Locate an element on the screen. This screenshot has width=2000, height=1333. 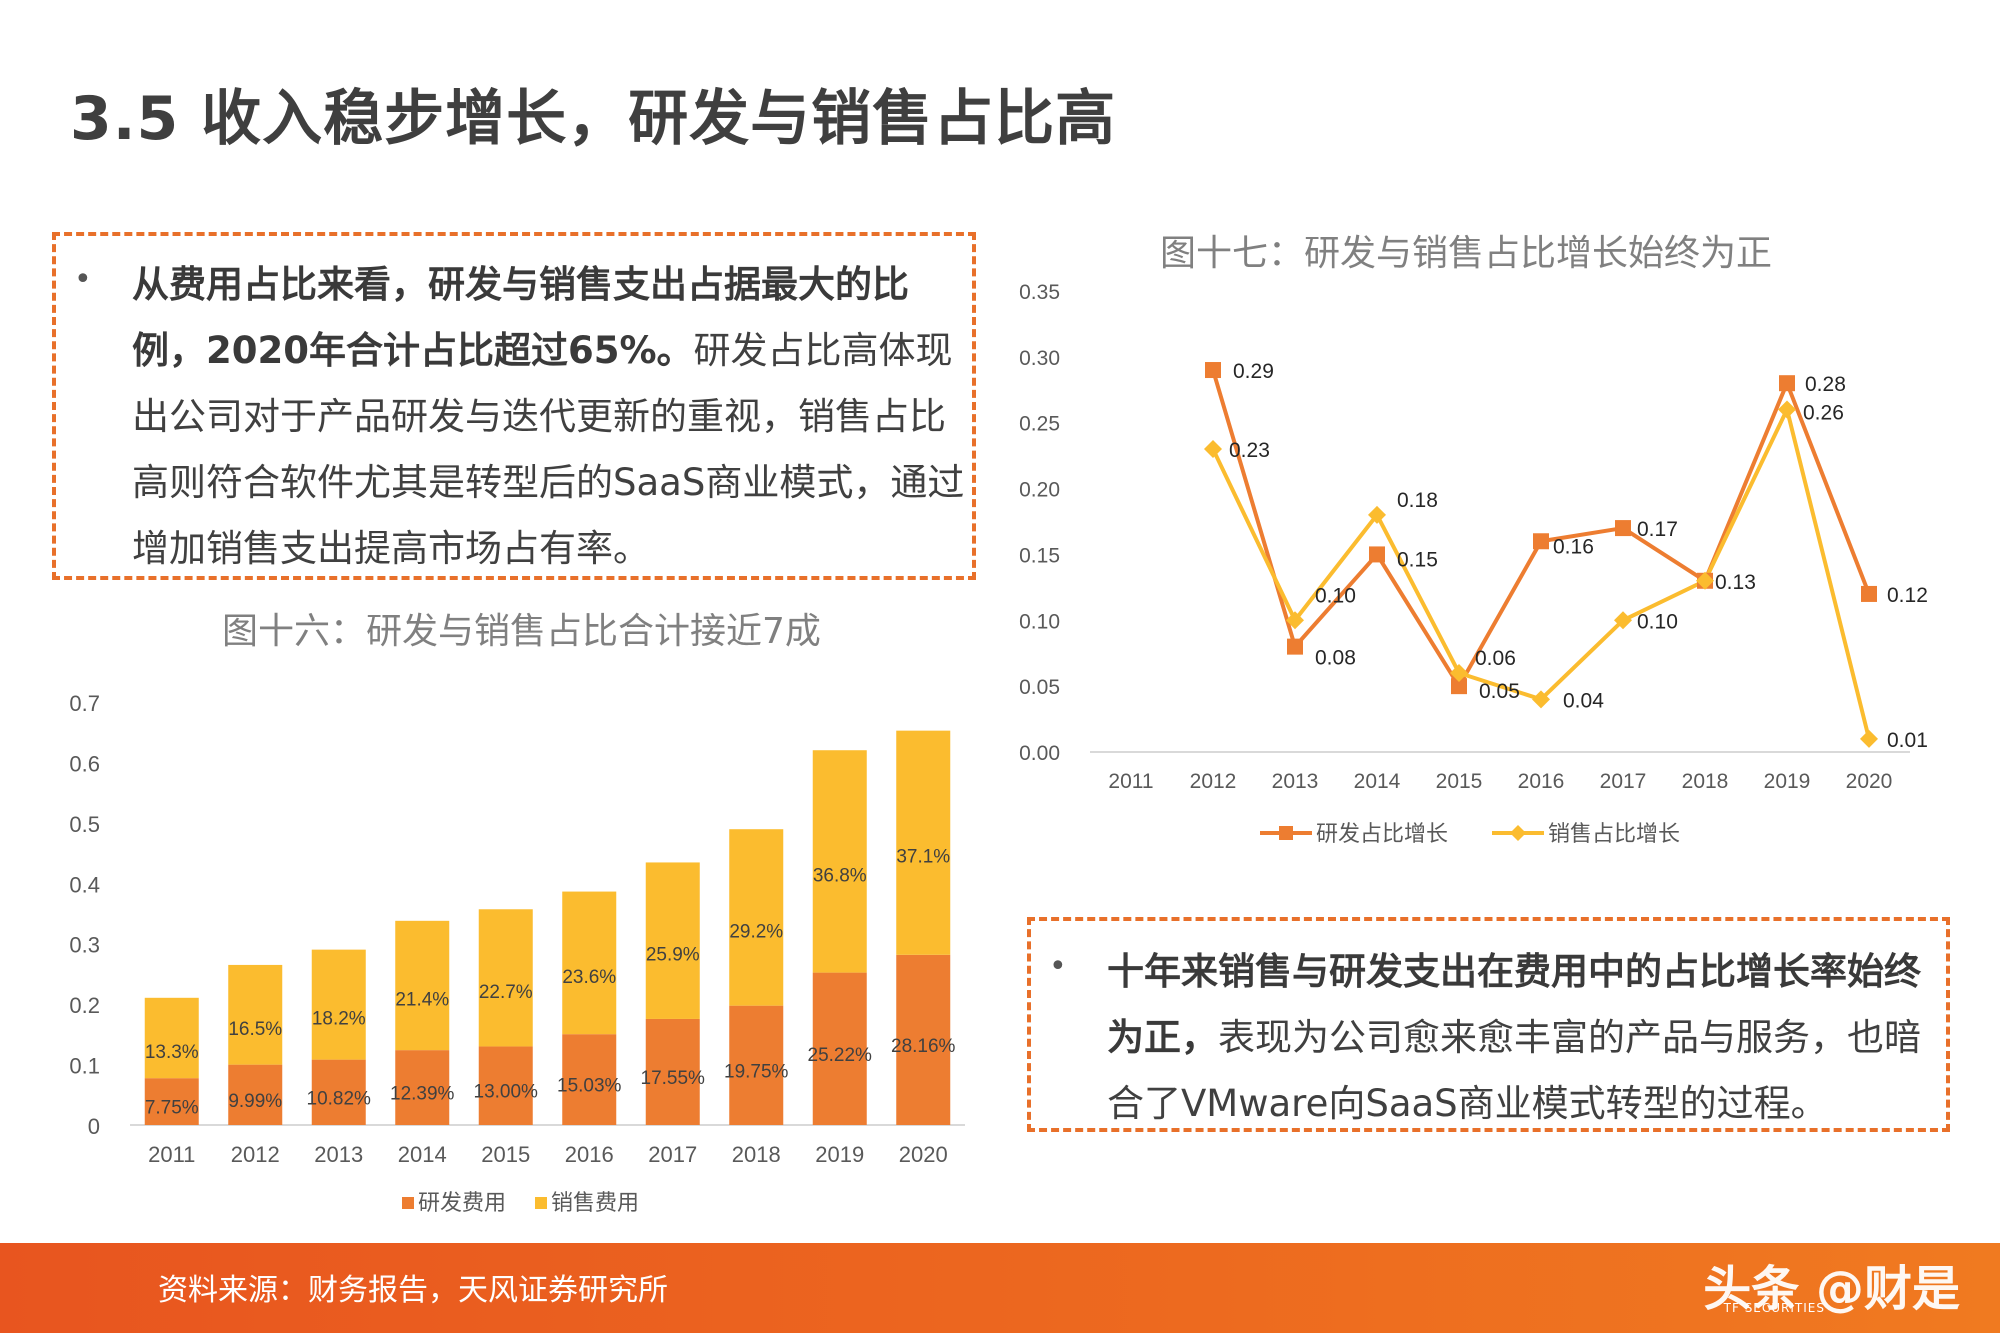
data-label: 19.75% is located at coordinates (756, 1071).